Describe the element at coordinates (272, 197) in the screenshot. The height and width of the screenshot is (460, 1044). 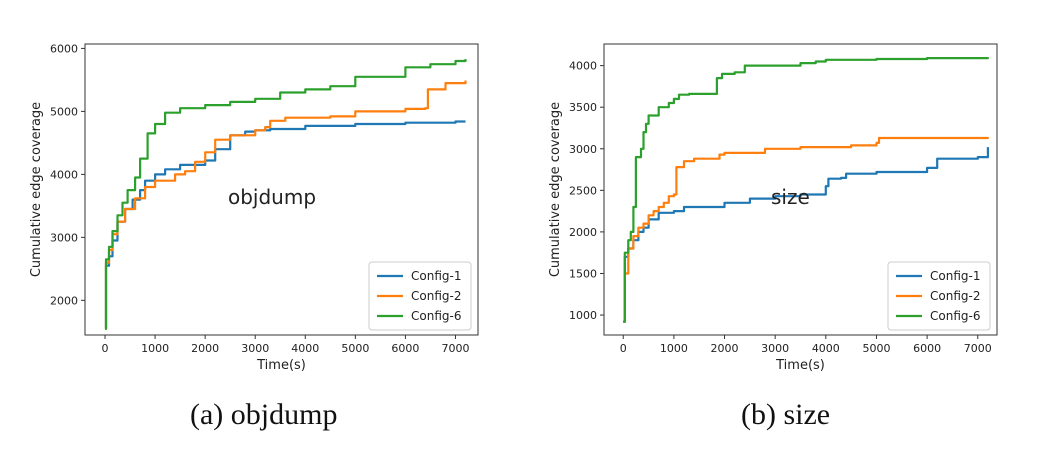
I see `plot-annotation: objdump` at that location.